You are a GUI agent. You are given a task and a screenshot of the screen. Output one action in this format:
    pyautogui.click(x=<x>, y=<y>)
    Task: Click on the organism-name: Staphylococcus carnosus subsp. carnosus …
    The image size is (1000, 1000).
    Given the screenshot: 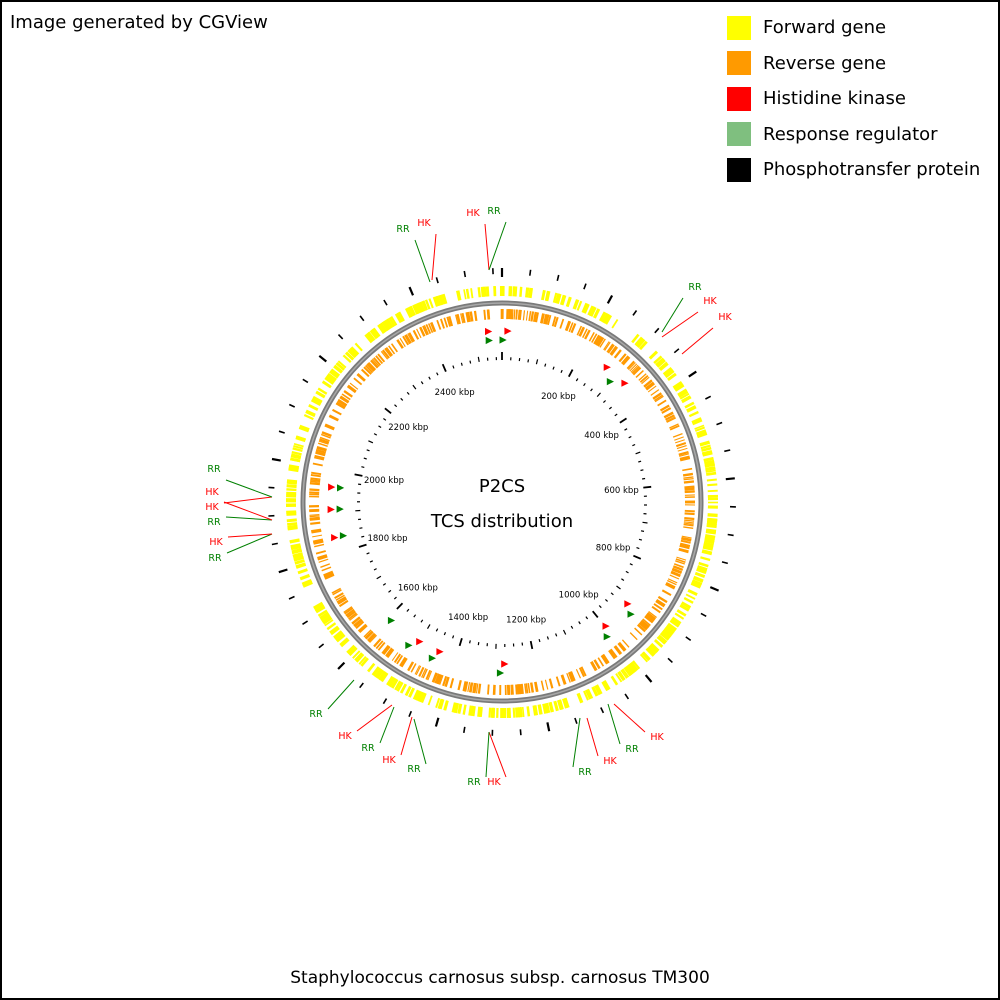 What is the action you would take?
    pyautogui.click(x=500, y=978)
    